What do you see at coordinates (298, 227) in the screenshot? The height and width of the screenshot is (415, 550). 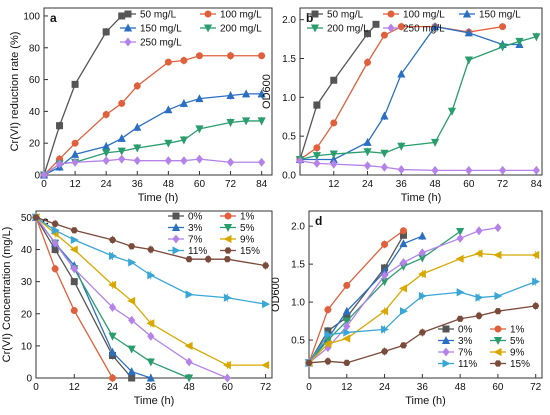 I see `y-tick-label: 2.0` at bounding box center [298, 227].